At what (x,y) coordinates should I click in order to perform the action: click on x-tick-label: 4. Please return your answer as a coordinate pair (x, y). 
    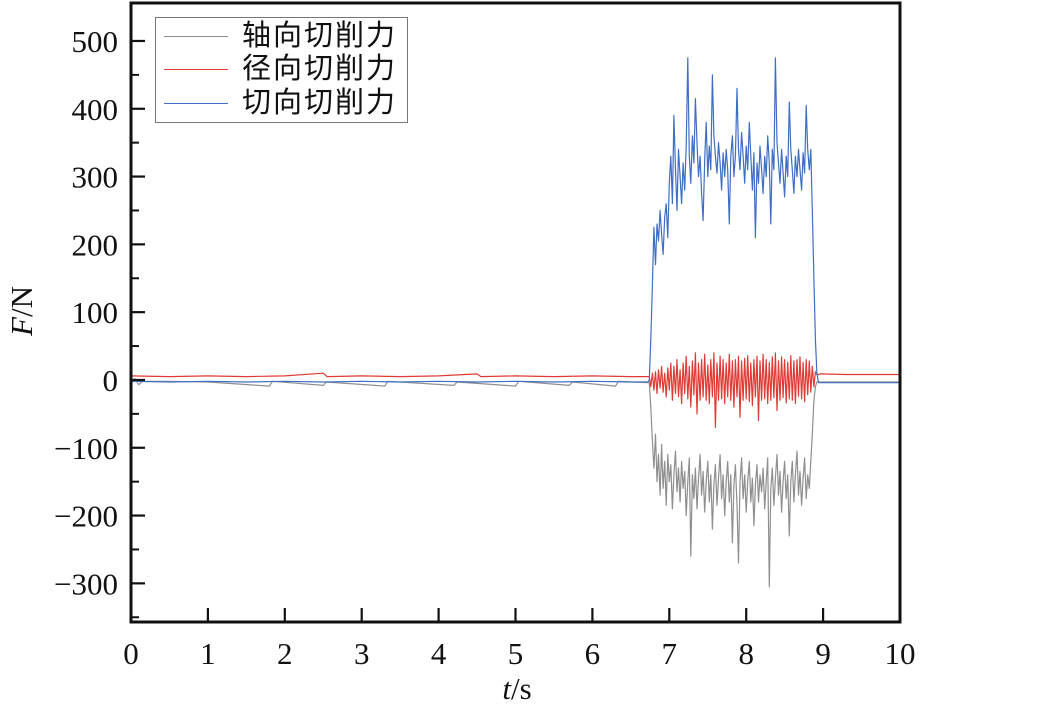
    Looking at the image, I should click on (439, 653).